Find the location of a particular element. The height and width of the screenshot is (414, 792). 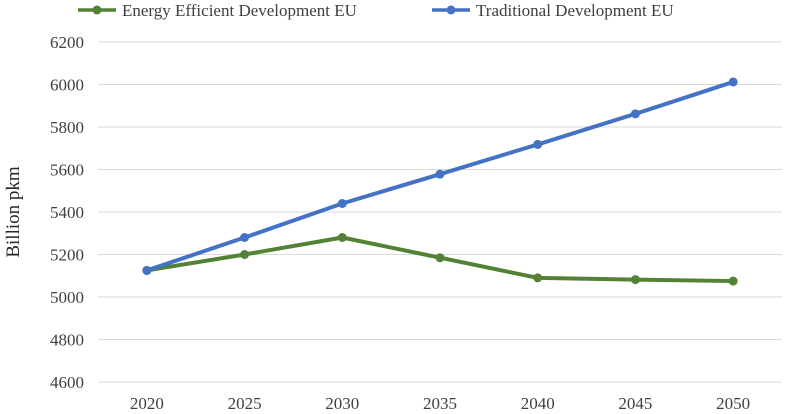

legend-label: Traditional Development EU is located at coordinates (575, 10).